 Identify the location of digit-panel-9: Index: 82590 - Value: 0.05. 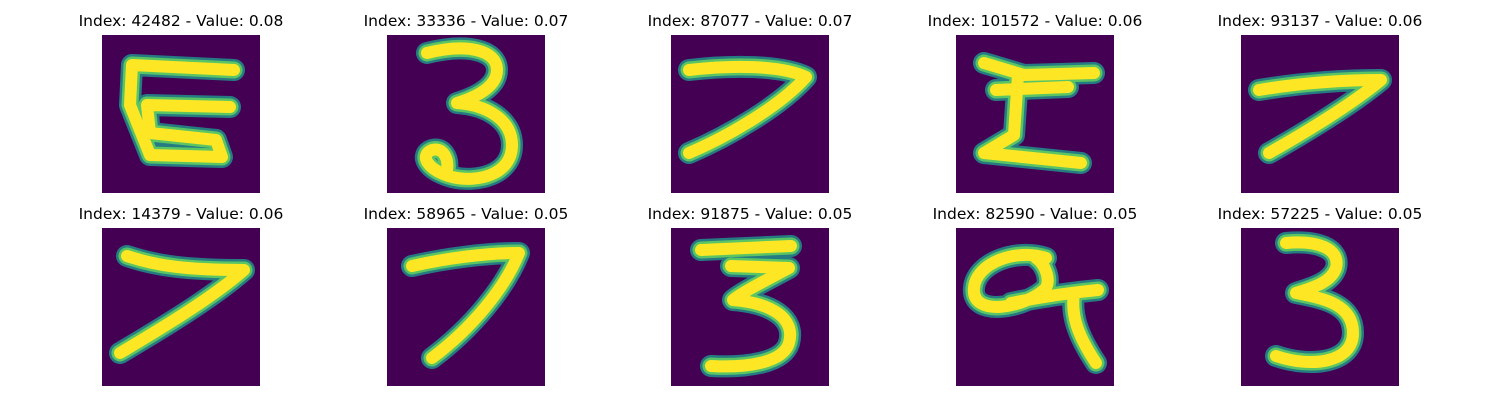
(1035, 295).